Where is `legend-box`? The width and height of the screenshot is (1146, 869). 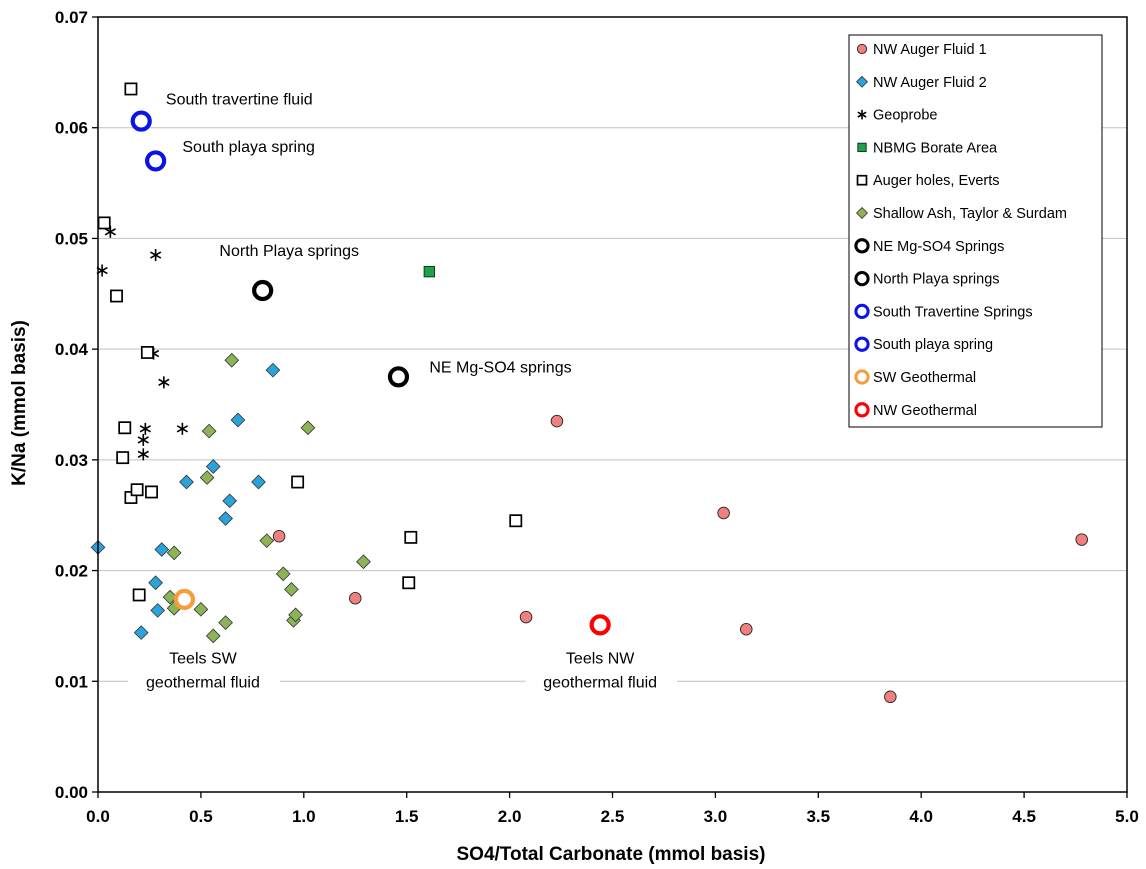
legend-box is located at coordinates (975, 231).